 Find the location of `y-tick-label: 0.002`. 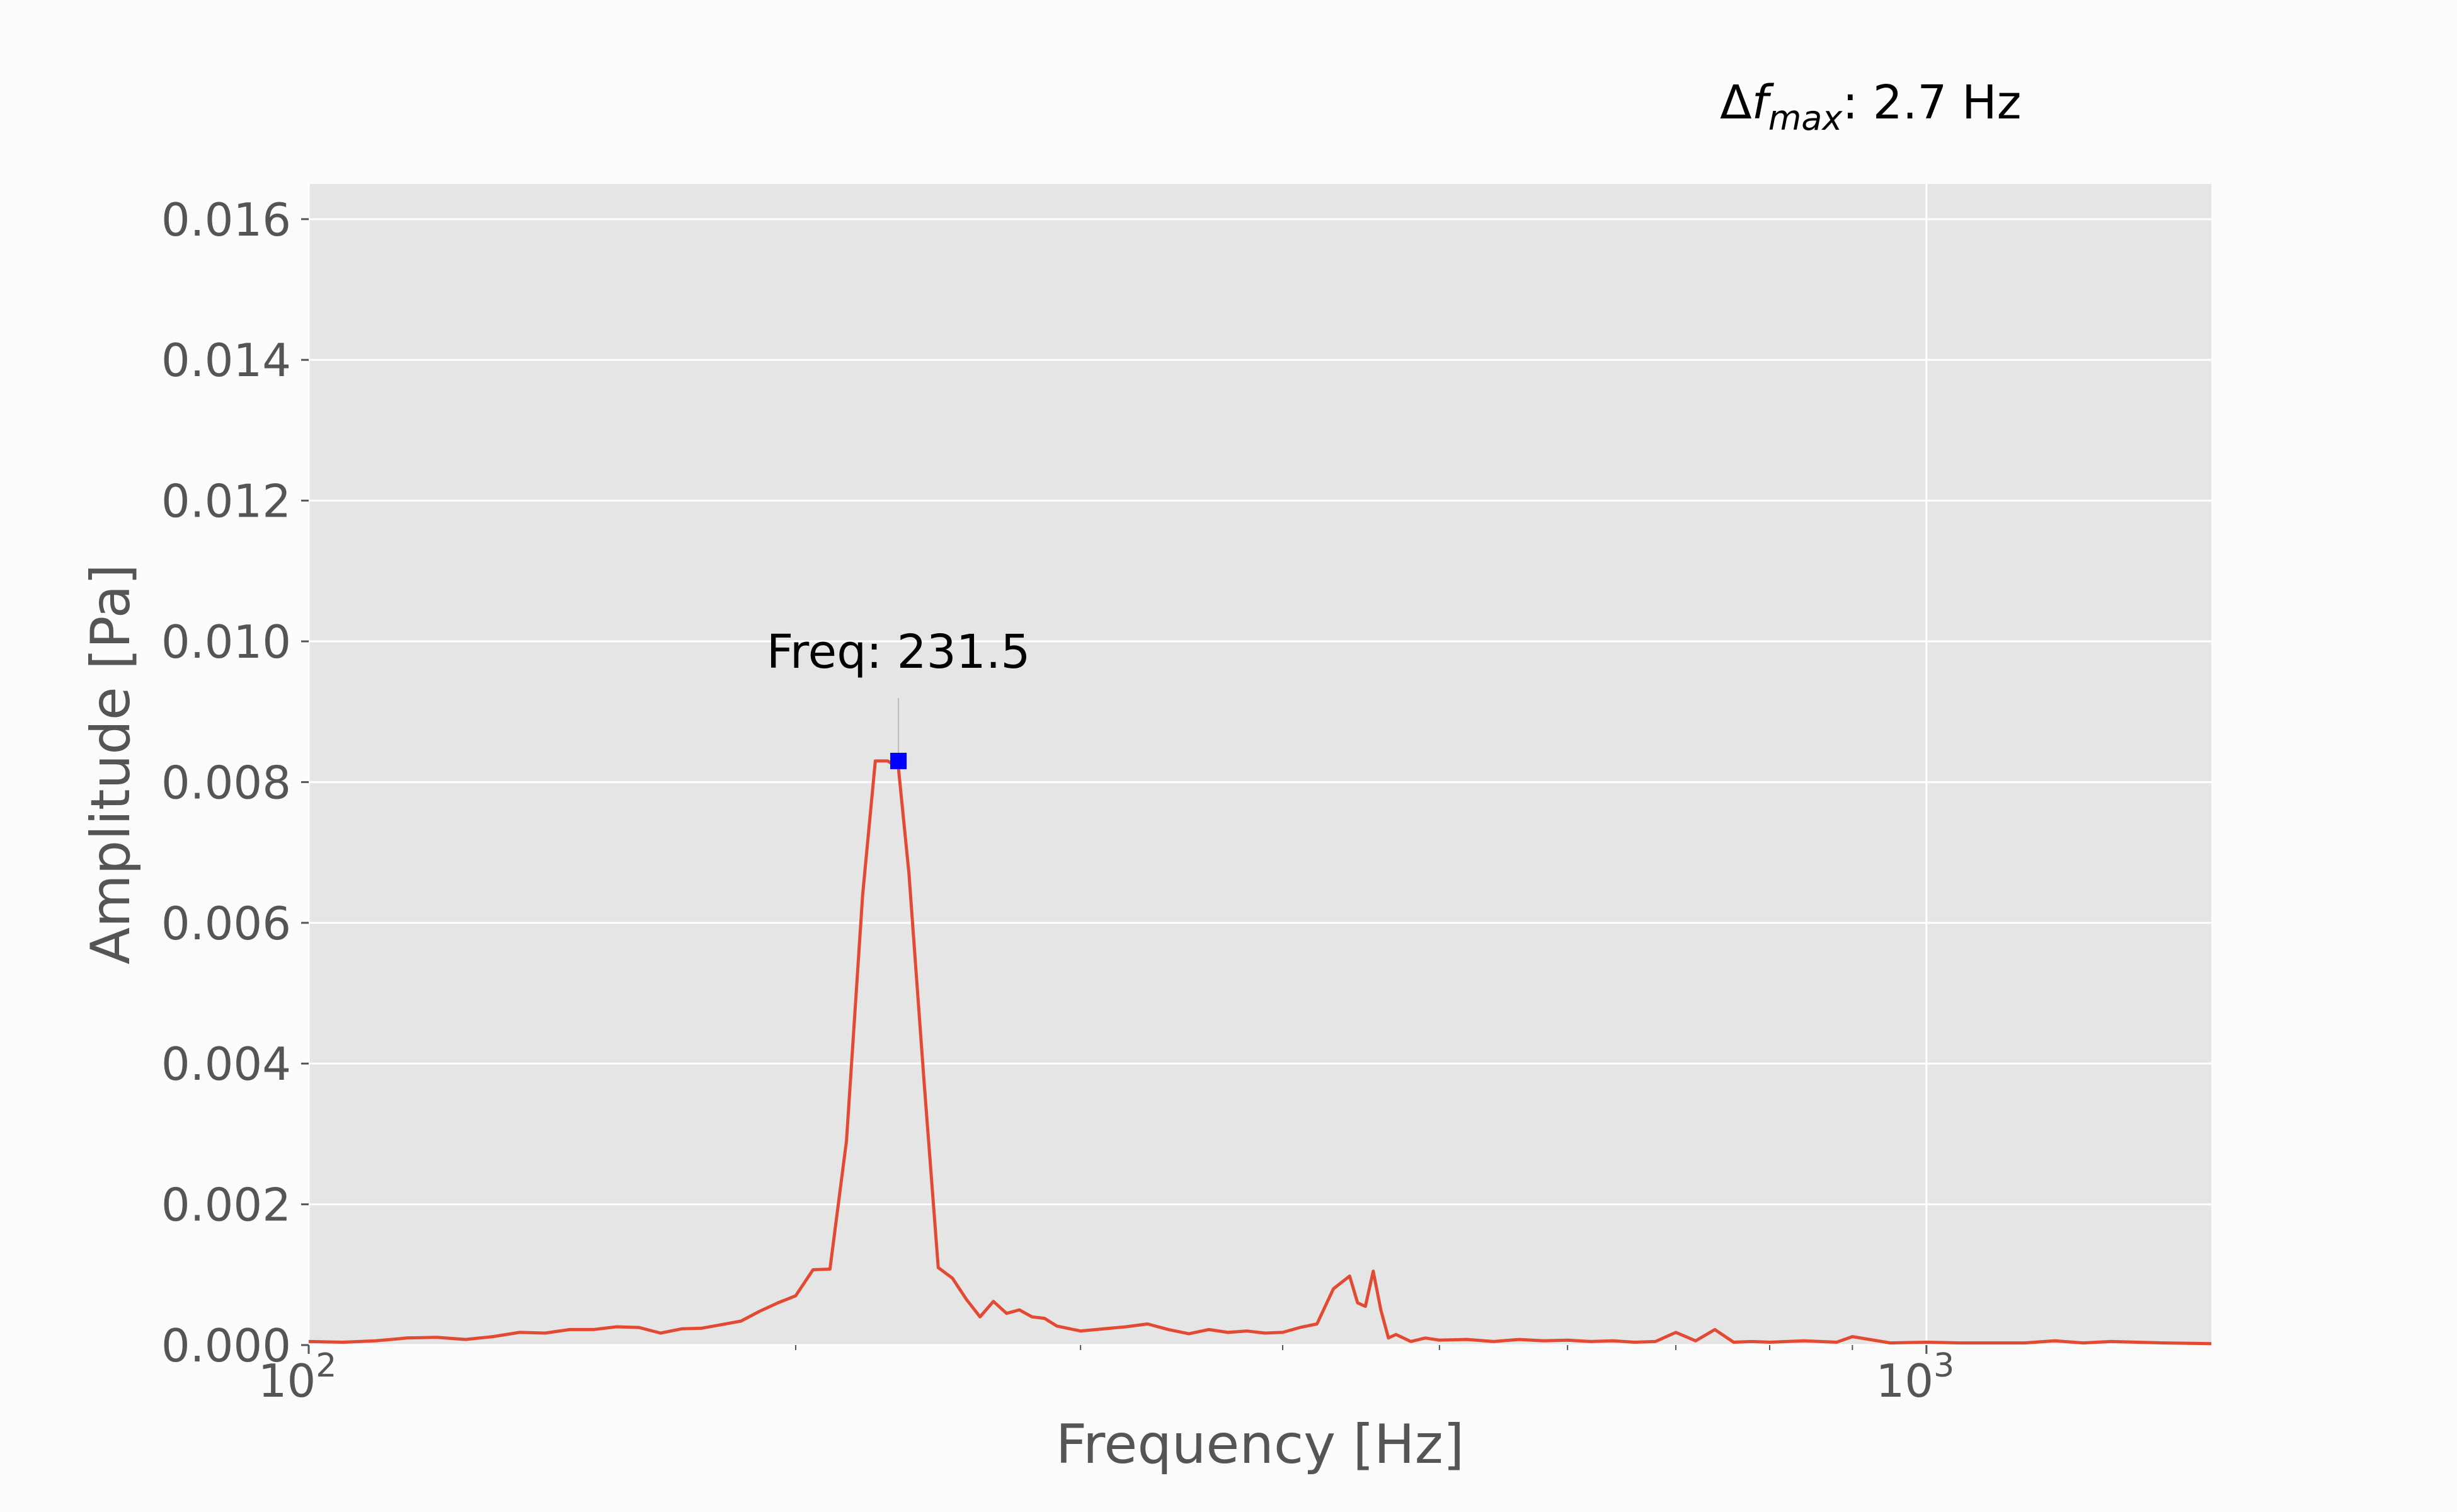

y-tick-label: 0.002 is located at coordinates (226, 1205).